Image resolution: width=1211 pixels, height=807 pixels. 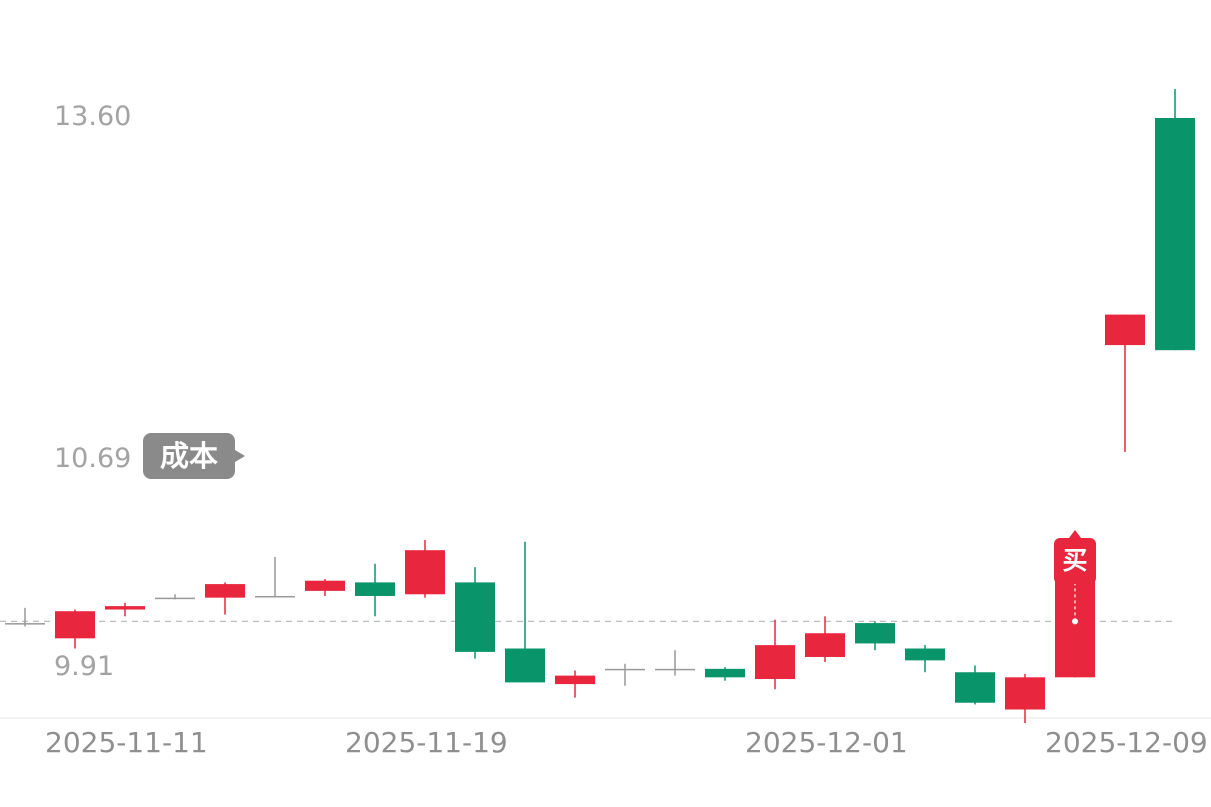 I want to click on cost-badge: 成本, so click(x=194, y=456).